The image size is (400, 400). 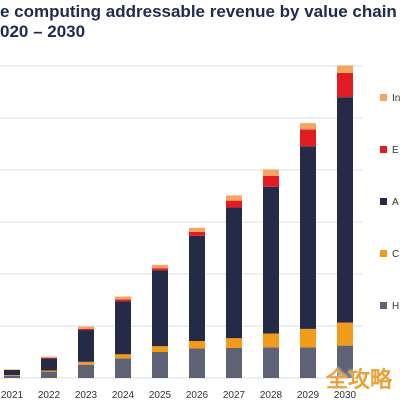 What do you see at coordinates (308, 338) in the screenshot?
I see `bar-segment-c-2029` at bounding box center [308, 338].